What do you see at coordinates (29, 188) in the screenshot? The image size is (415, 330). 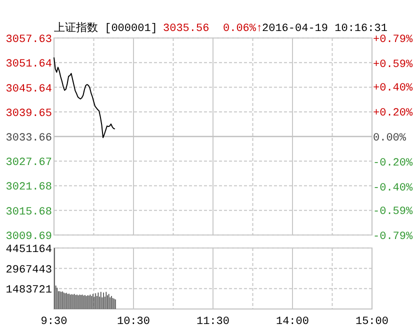 I see `y-tick-label: 3021.68` at bounding box center [29, 188].